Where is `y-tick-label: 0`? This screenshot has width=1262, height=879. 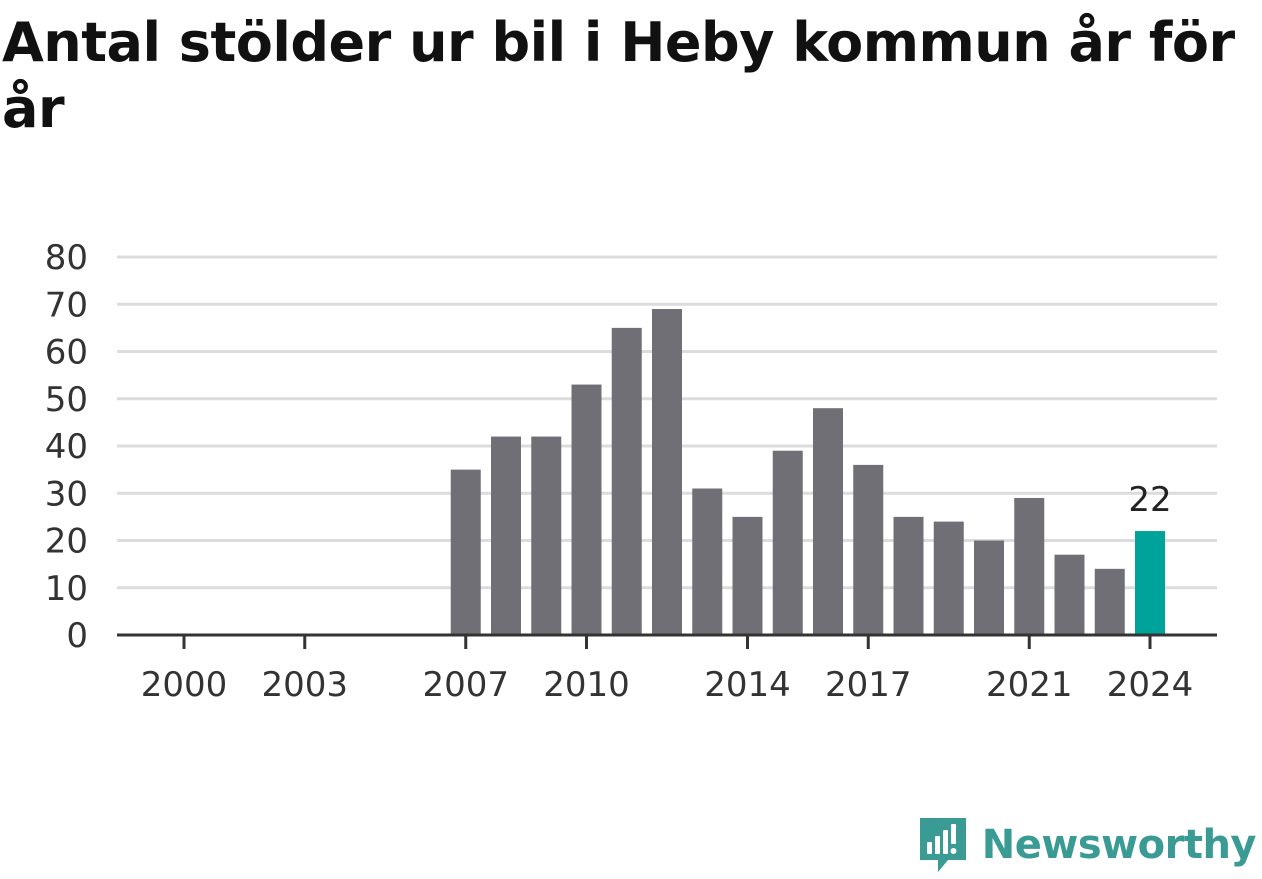
y-tick-label: 0 is located at coordinates (77, 636).